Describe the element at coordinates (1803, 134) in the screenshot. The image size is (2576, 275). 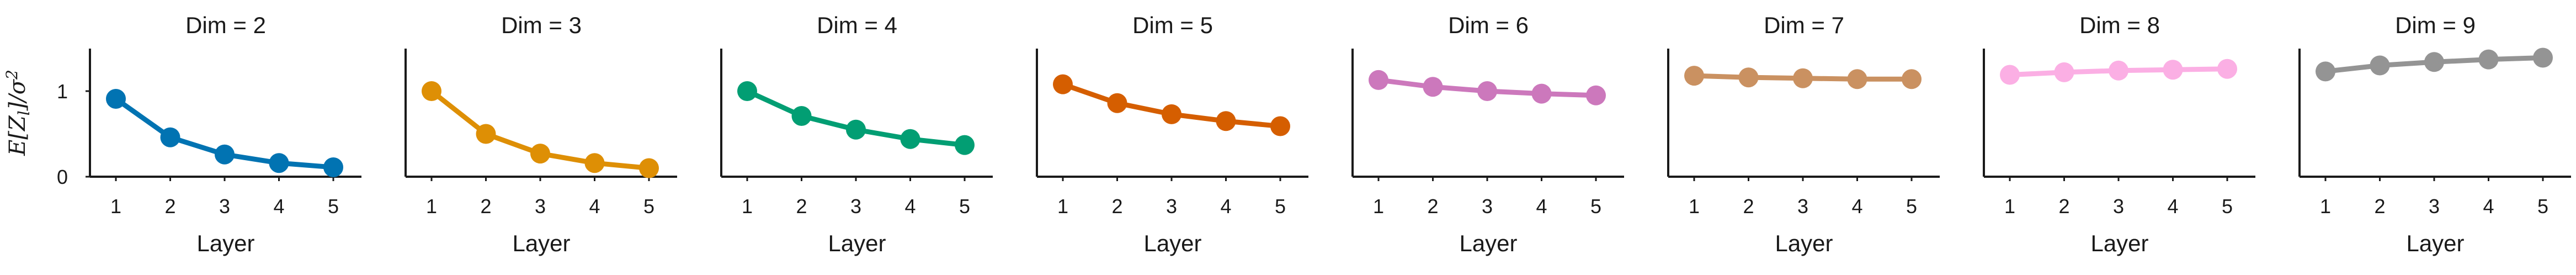
I see `chart-panel: Dim = 7 1 2 3 4 5 Layer` at that location.